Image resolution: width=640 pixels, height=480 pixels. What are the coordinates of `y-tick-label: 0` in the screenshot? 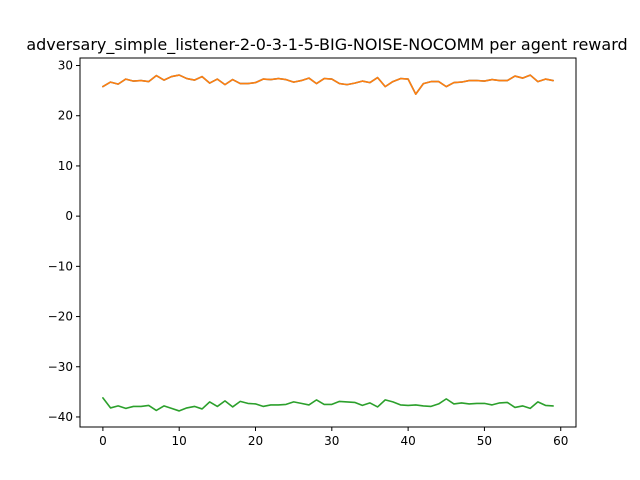 It's located at (69, 216).